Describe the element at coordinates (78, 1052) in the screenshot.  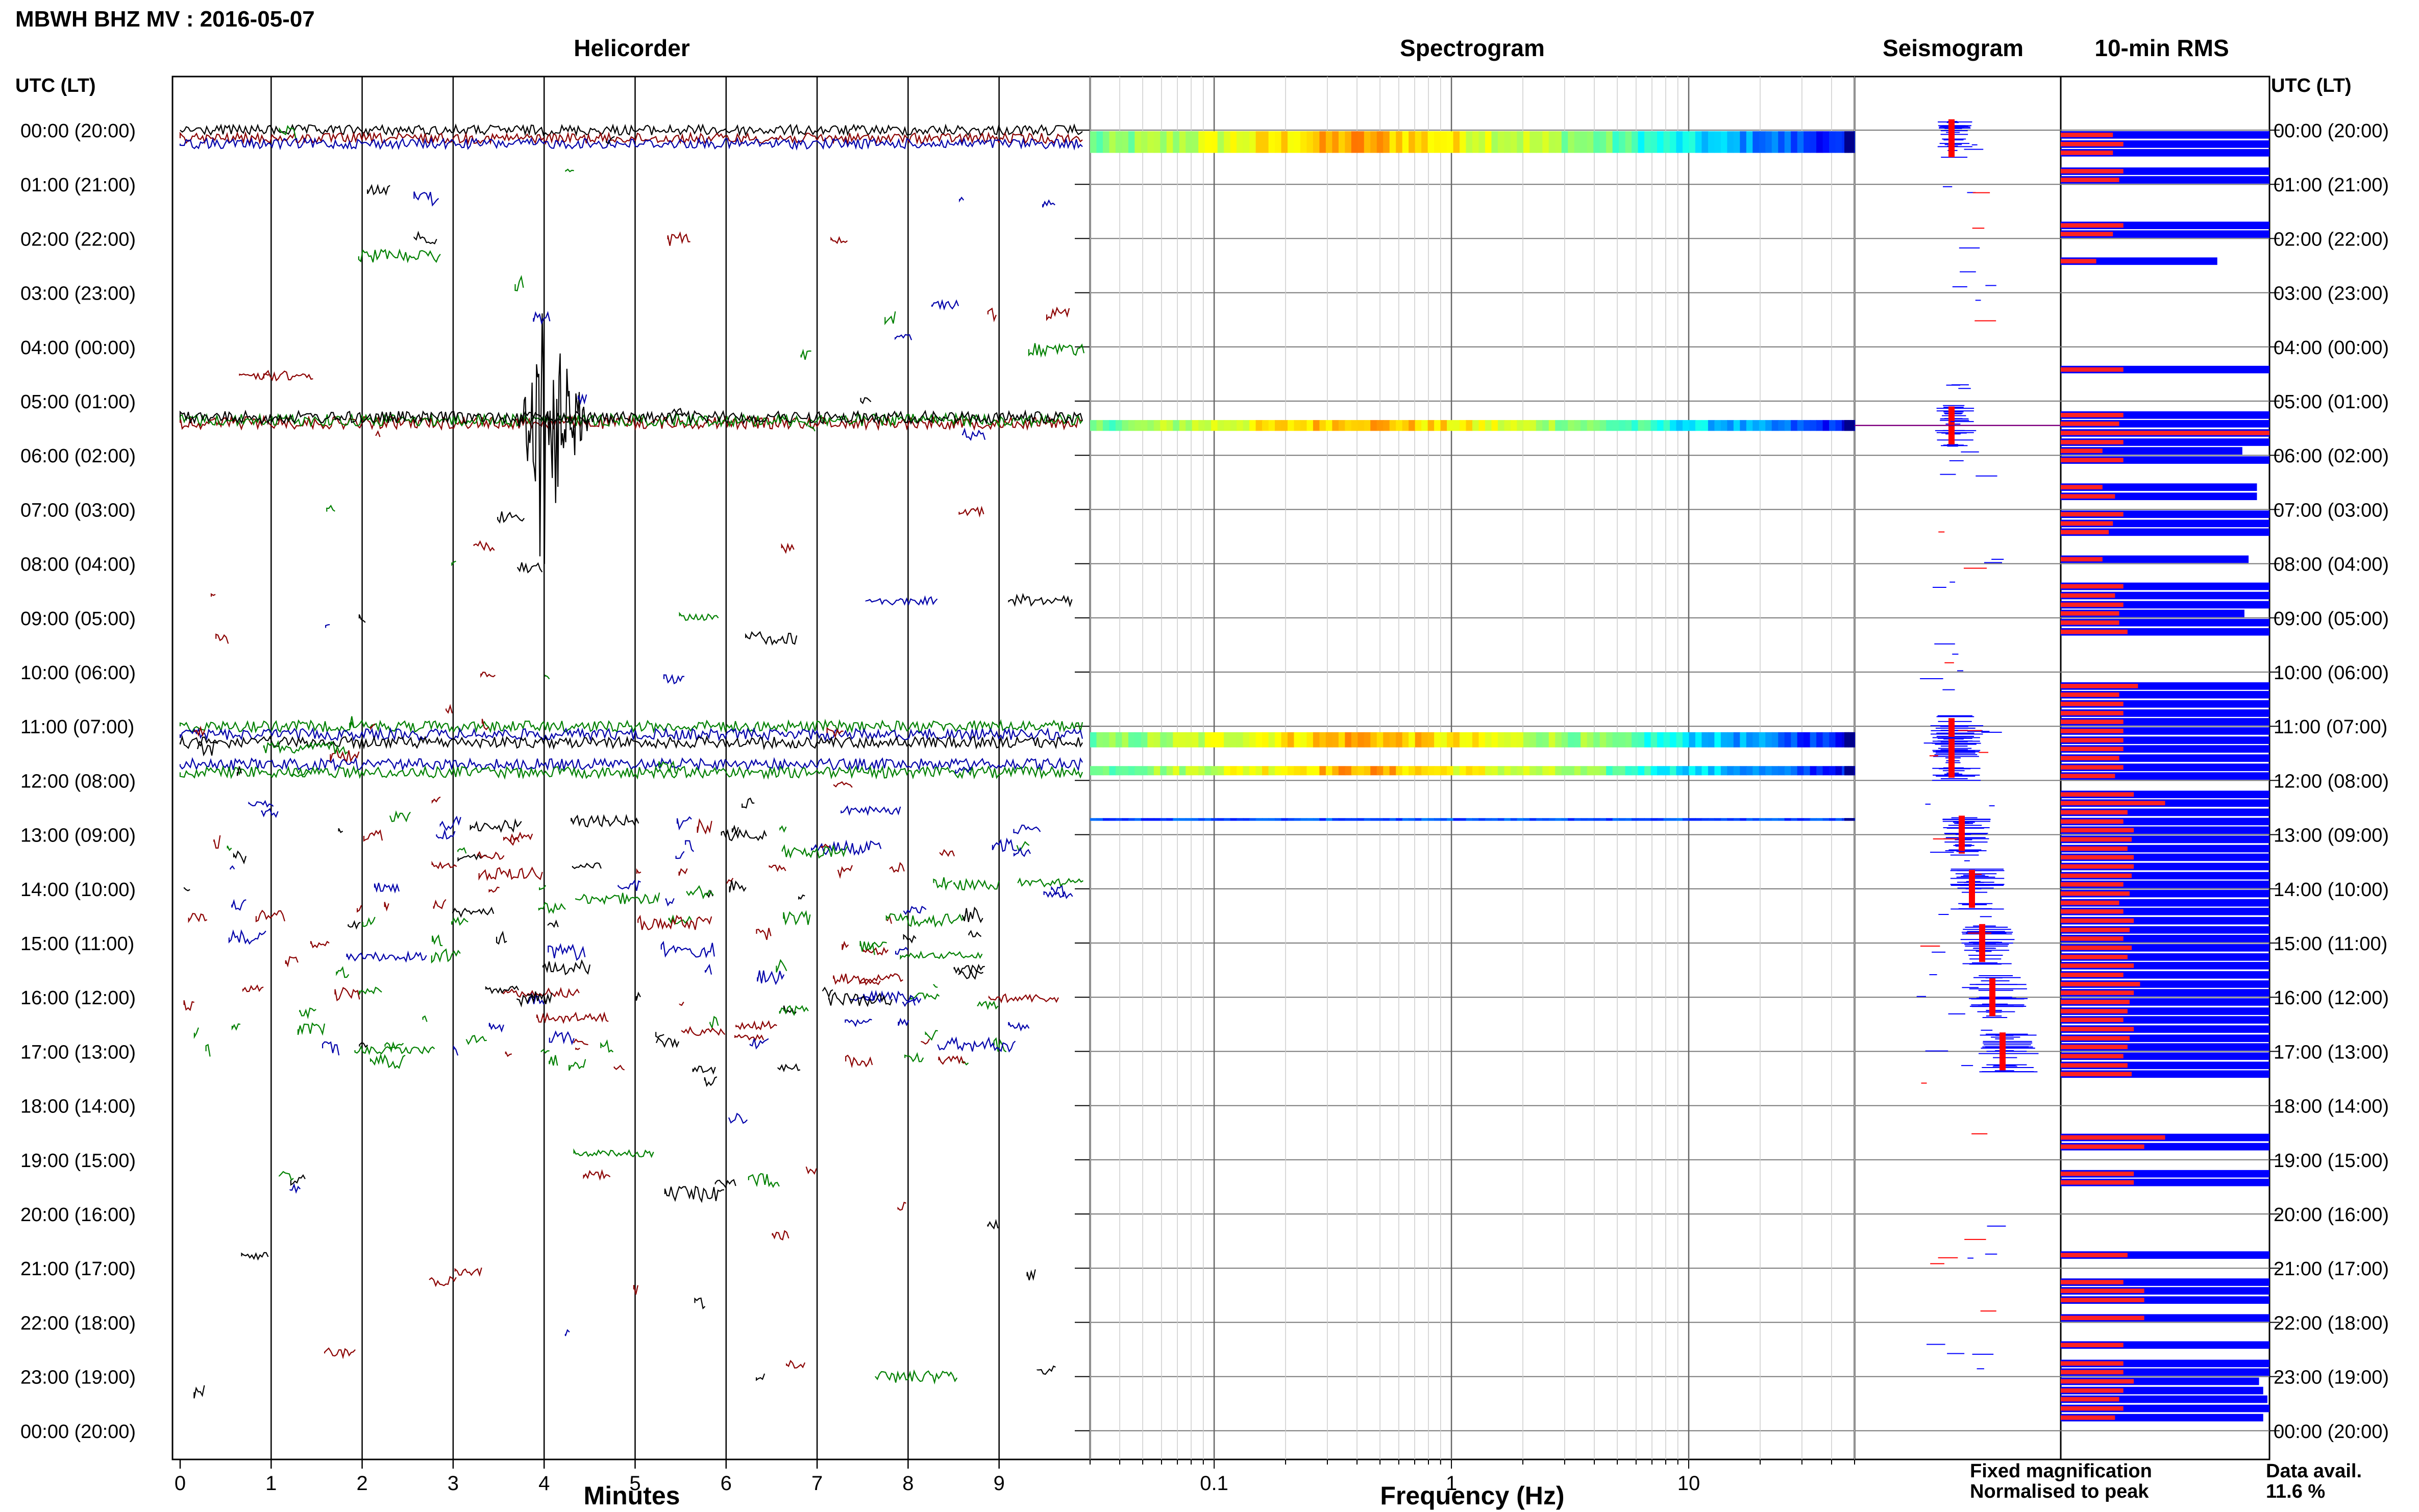
I see `time-label-left: 17:00 (13:00)` at that location.